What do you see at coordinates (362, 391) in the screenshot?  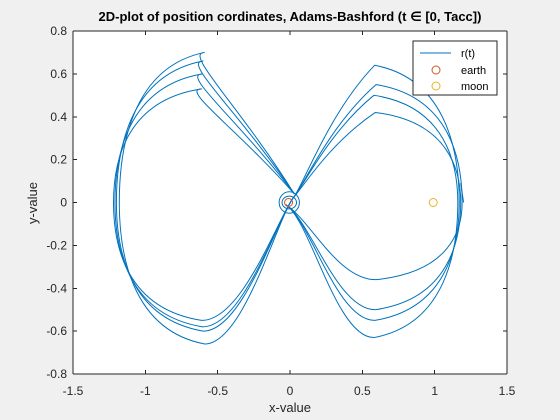 I see `x-tick-label-4: 0.5` at bounding box center [362, 391].